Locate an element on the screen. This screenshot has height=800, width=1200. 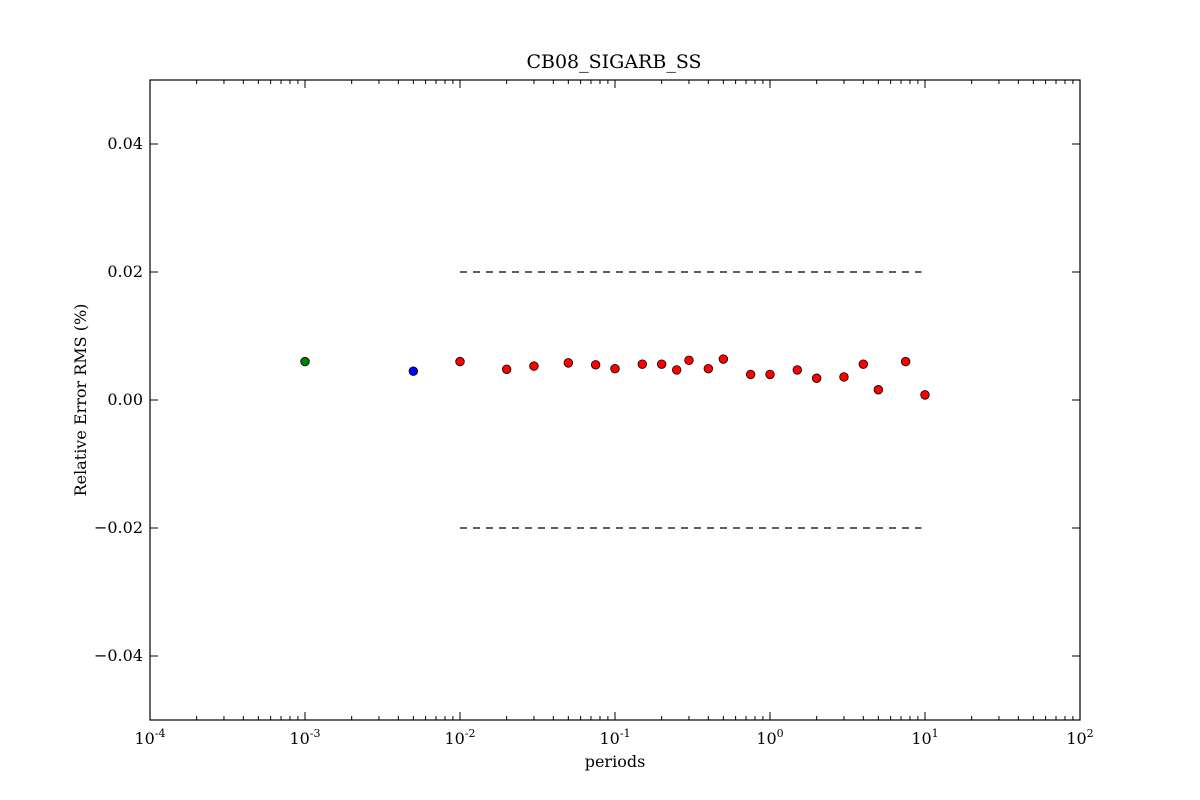
x-tick-label: 10² is located at coordinates (1079, 737).